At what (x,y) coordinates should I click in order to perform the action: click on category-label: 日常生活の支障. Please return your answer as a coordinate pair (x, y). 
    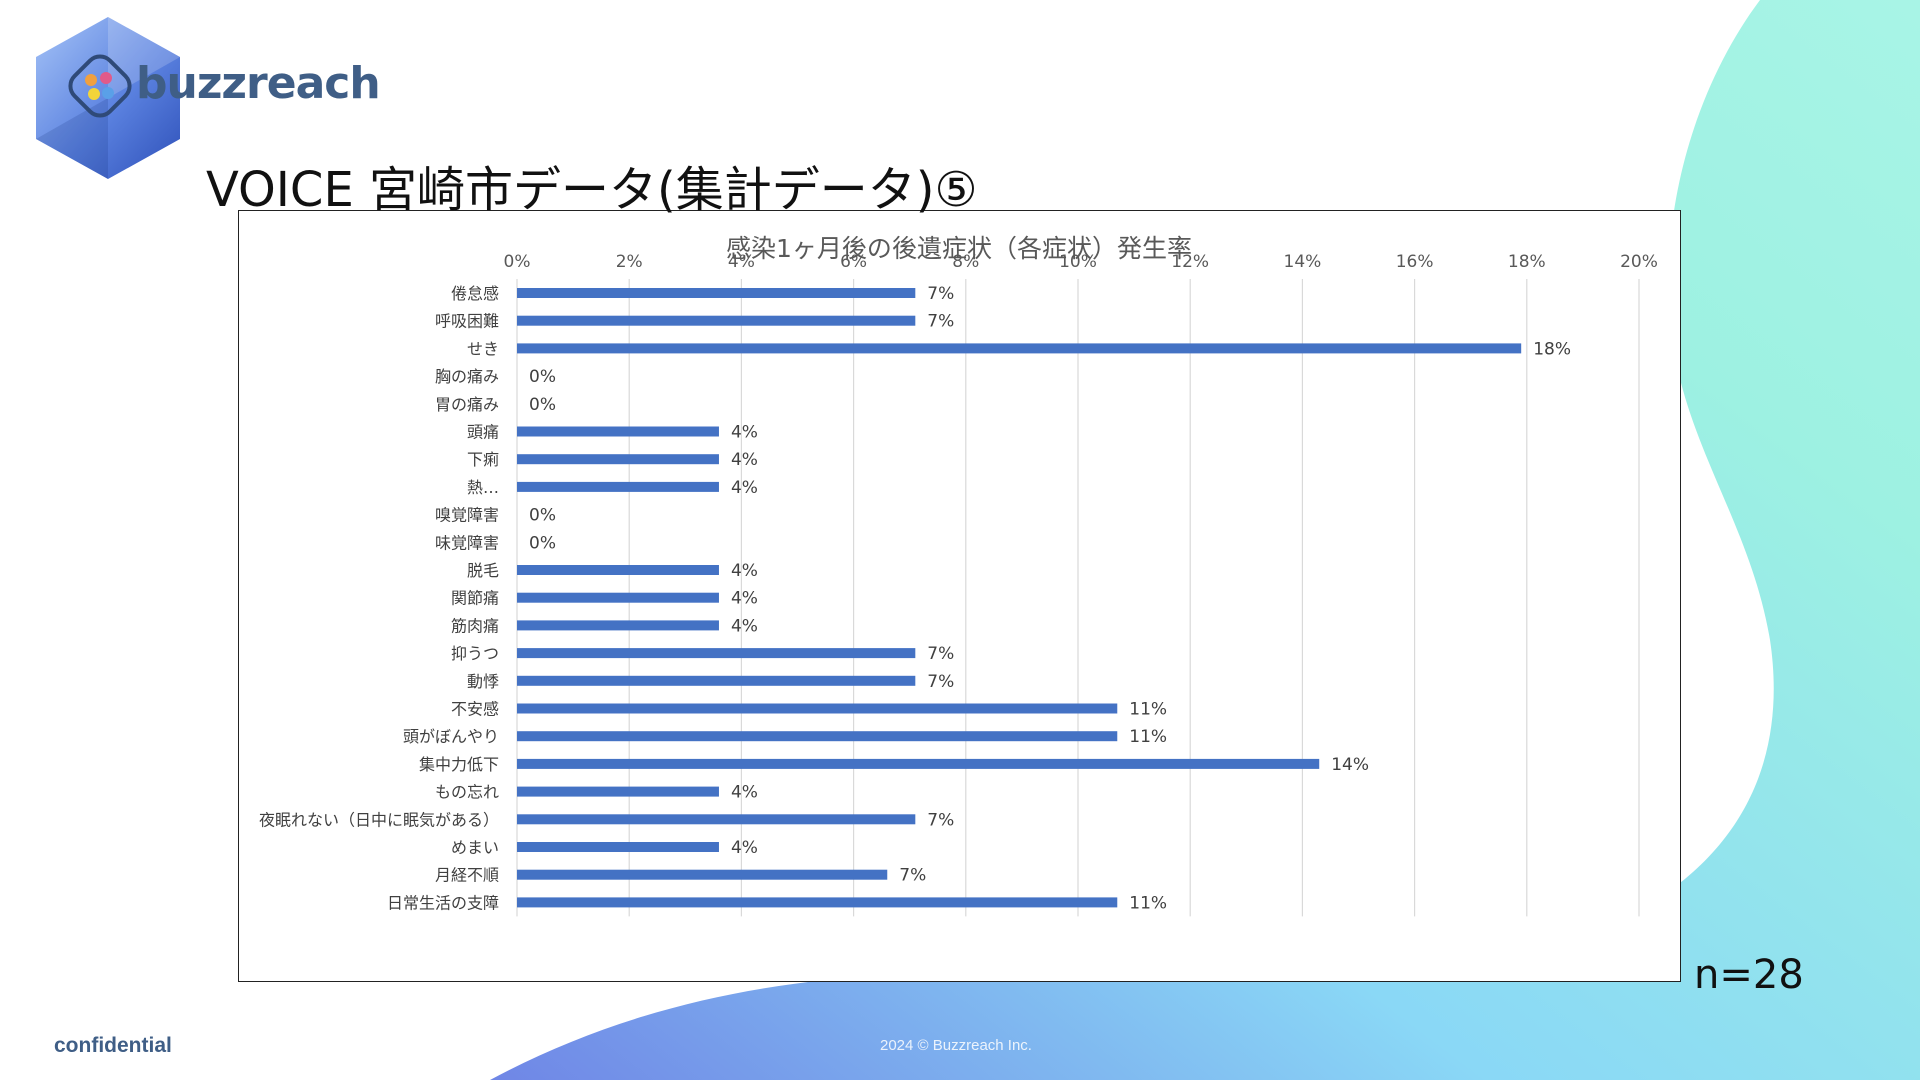
    Looking at the image, I should click on (443, 902).